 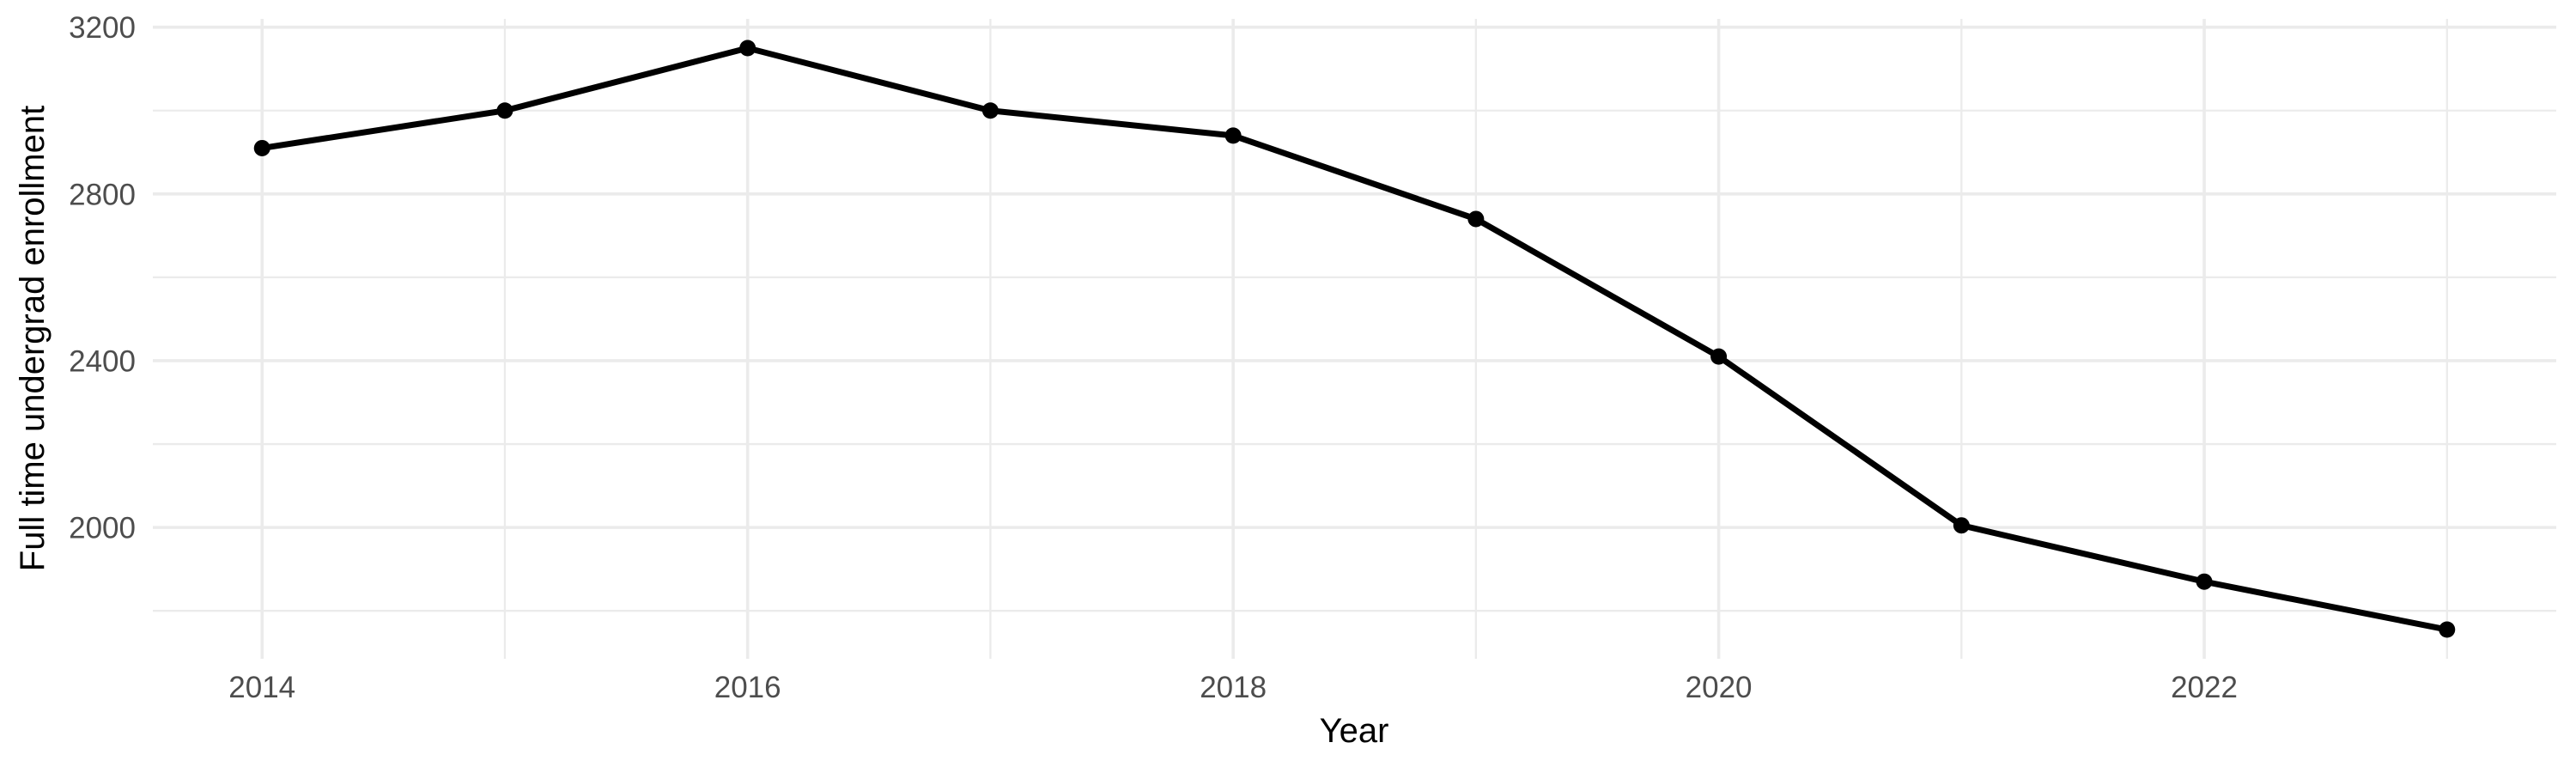 What do you see at coordinates (102, 194) in the screenshot?
I see `y-tick-label: 2800` at bounding box center [102, 194].